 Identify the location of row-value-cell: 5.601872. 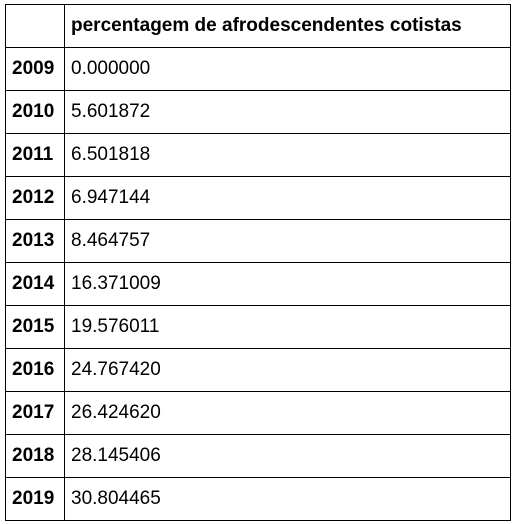
(287, 112).